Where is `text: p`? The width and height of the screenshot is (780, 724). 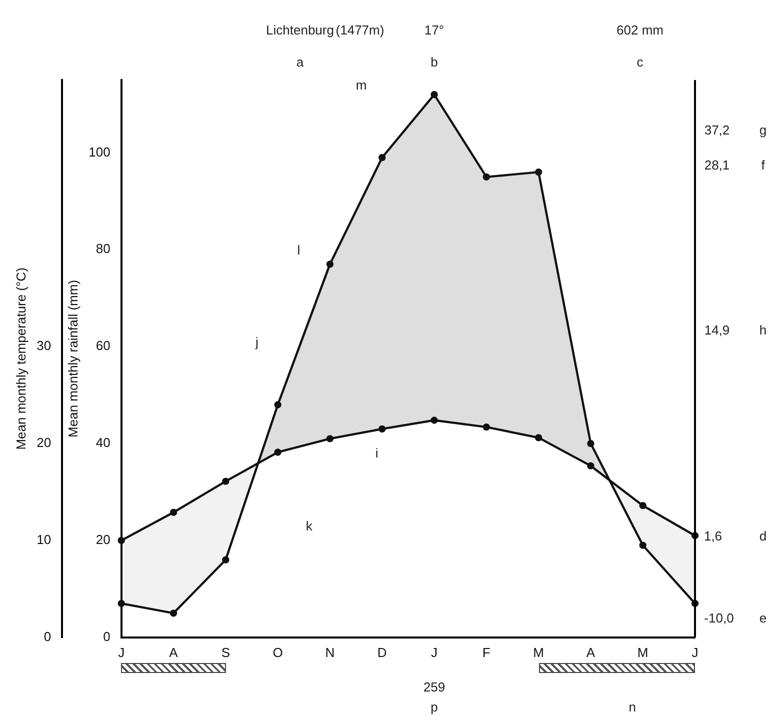 text: p is located at coordinates (434, 707).